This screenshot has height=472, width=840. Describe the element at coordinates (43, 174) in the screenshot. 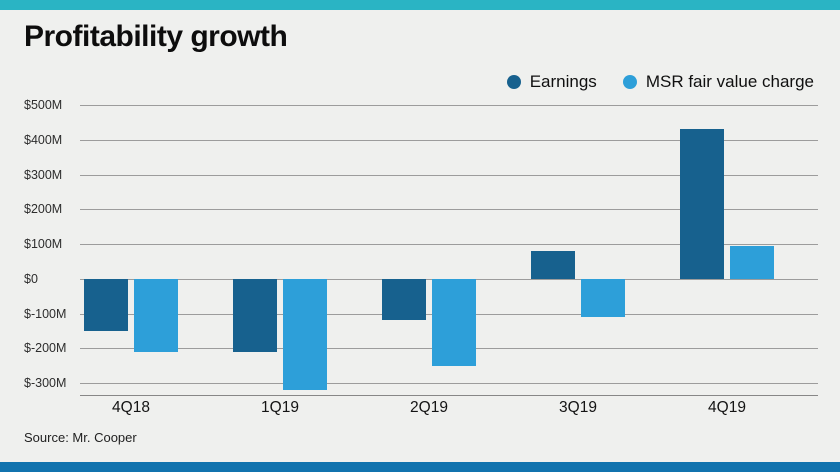

I see `y-axis-tick-label: $300M` at that location.